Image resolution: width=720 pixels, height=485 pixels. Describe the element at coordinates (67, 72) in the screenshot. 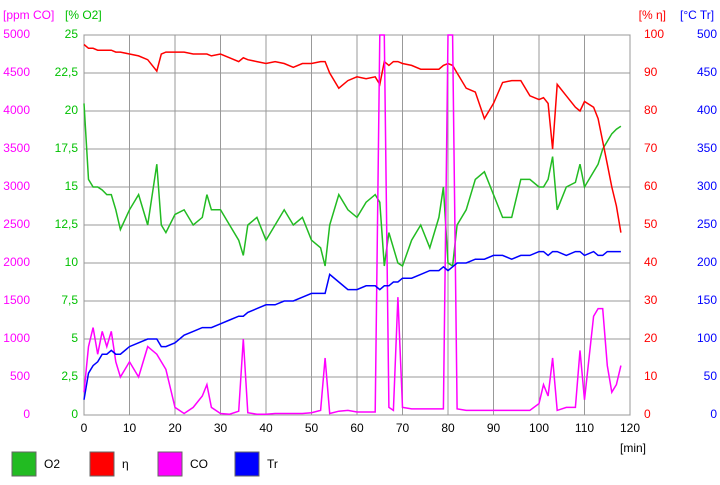

I see `y-tick-label: 22,5` at that location.